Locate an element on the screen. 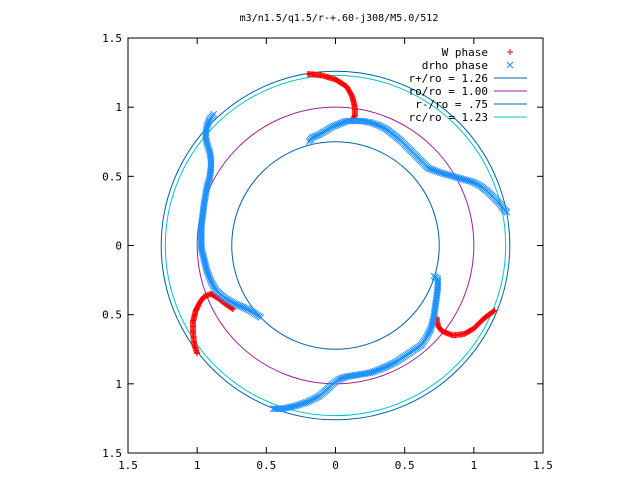 Image resolution: width=640 pixels, height=480 pixels. legend-label: drho phase is located at coordinates (455, 65).